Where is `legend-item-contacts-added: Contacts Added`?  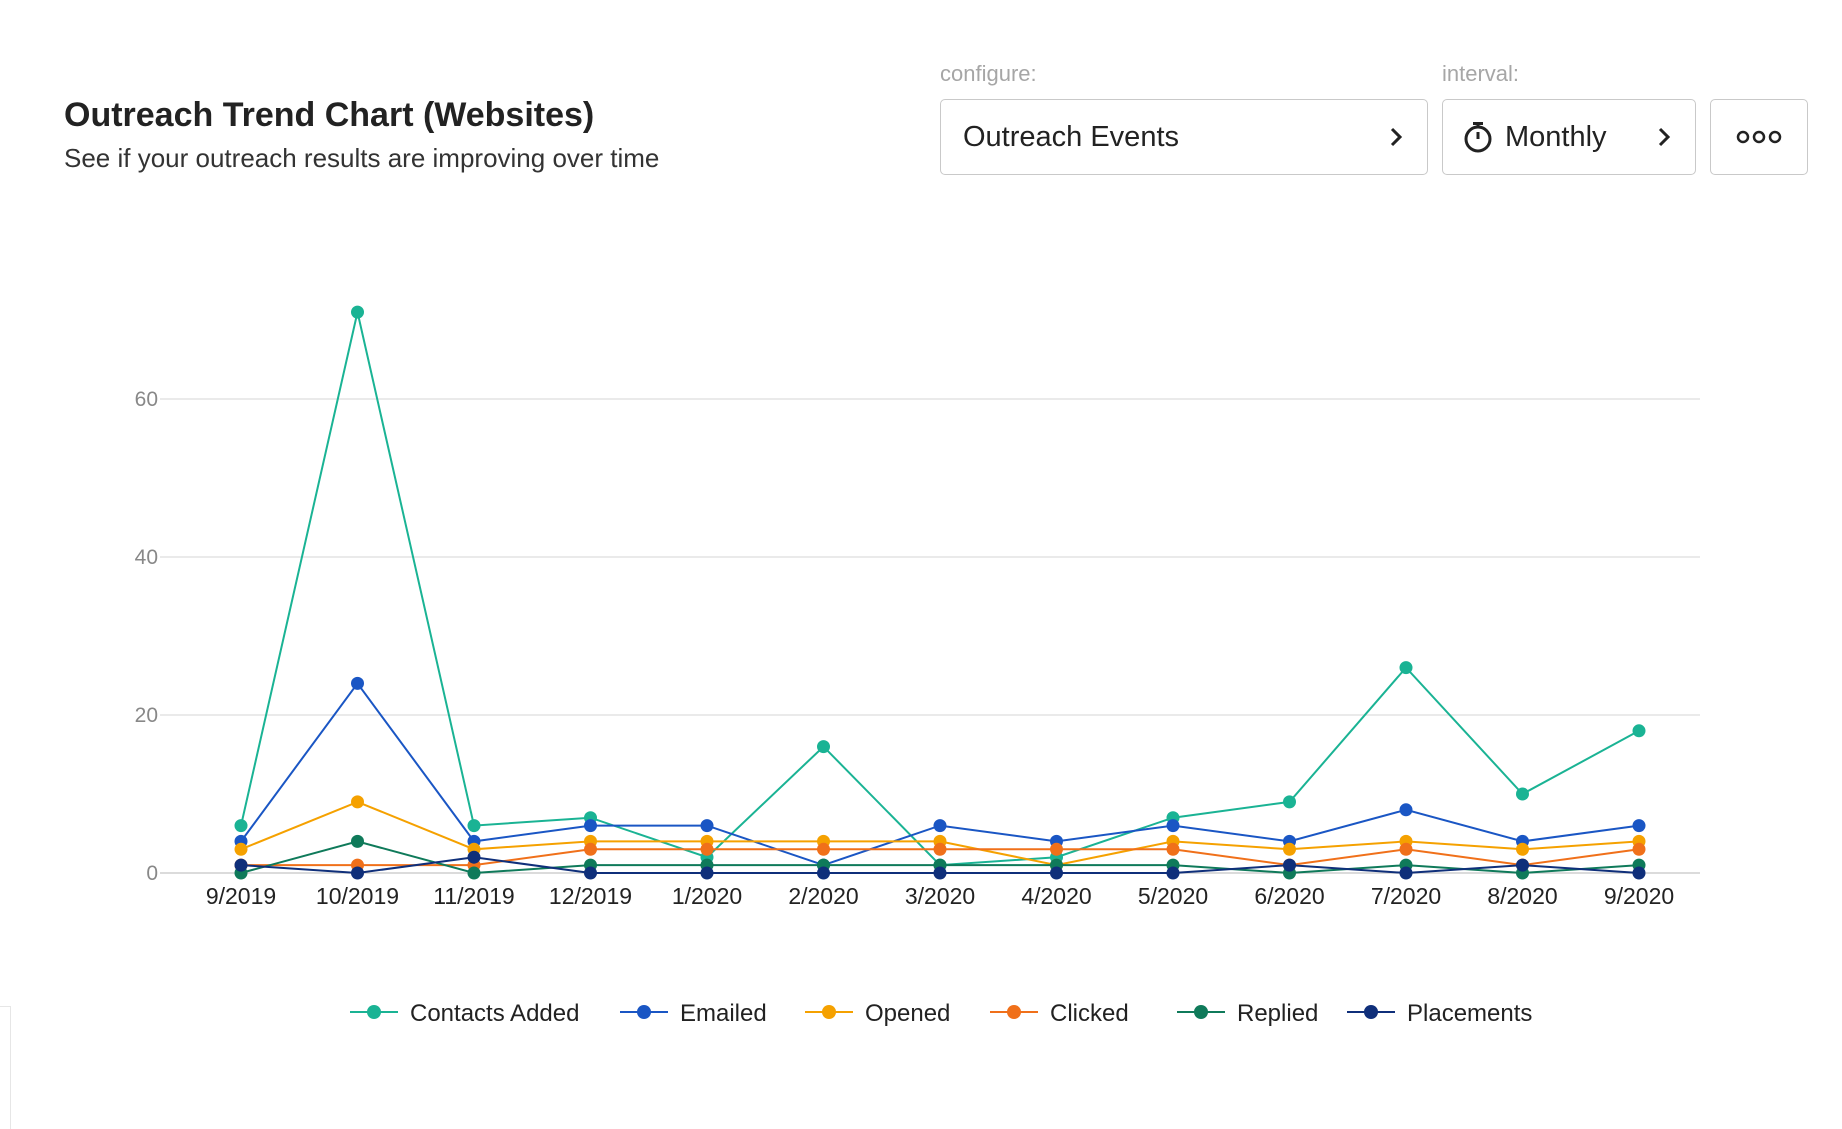
legend-item-contacts-added: Contacts Added is located at coordinates (464, 1013).